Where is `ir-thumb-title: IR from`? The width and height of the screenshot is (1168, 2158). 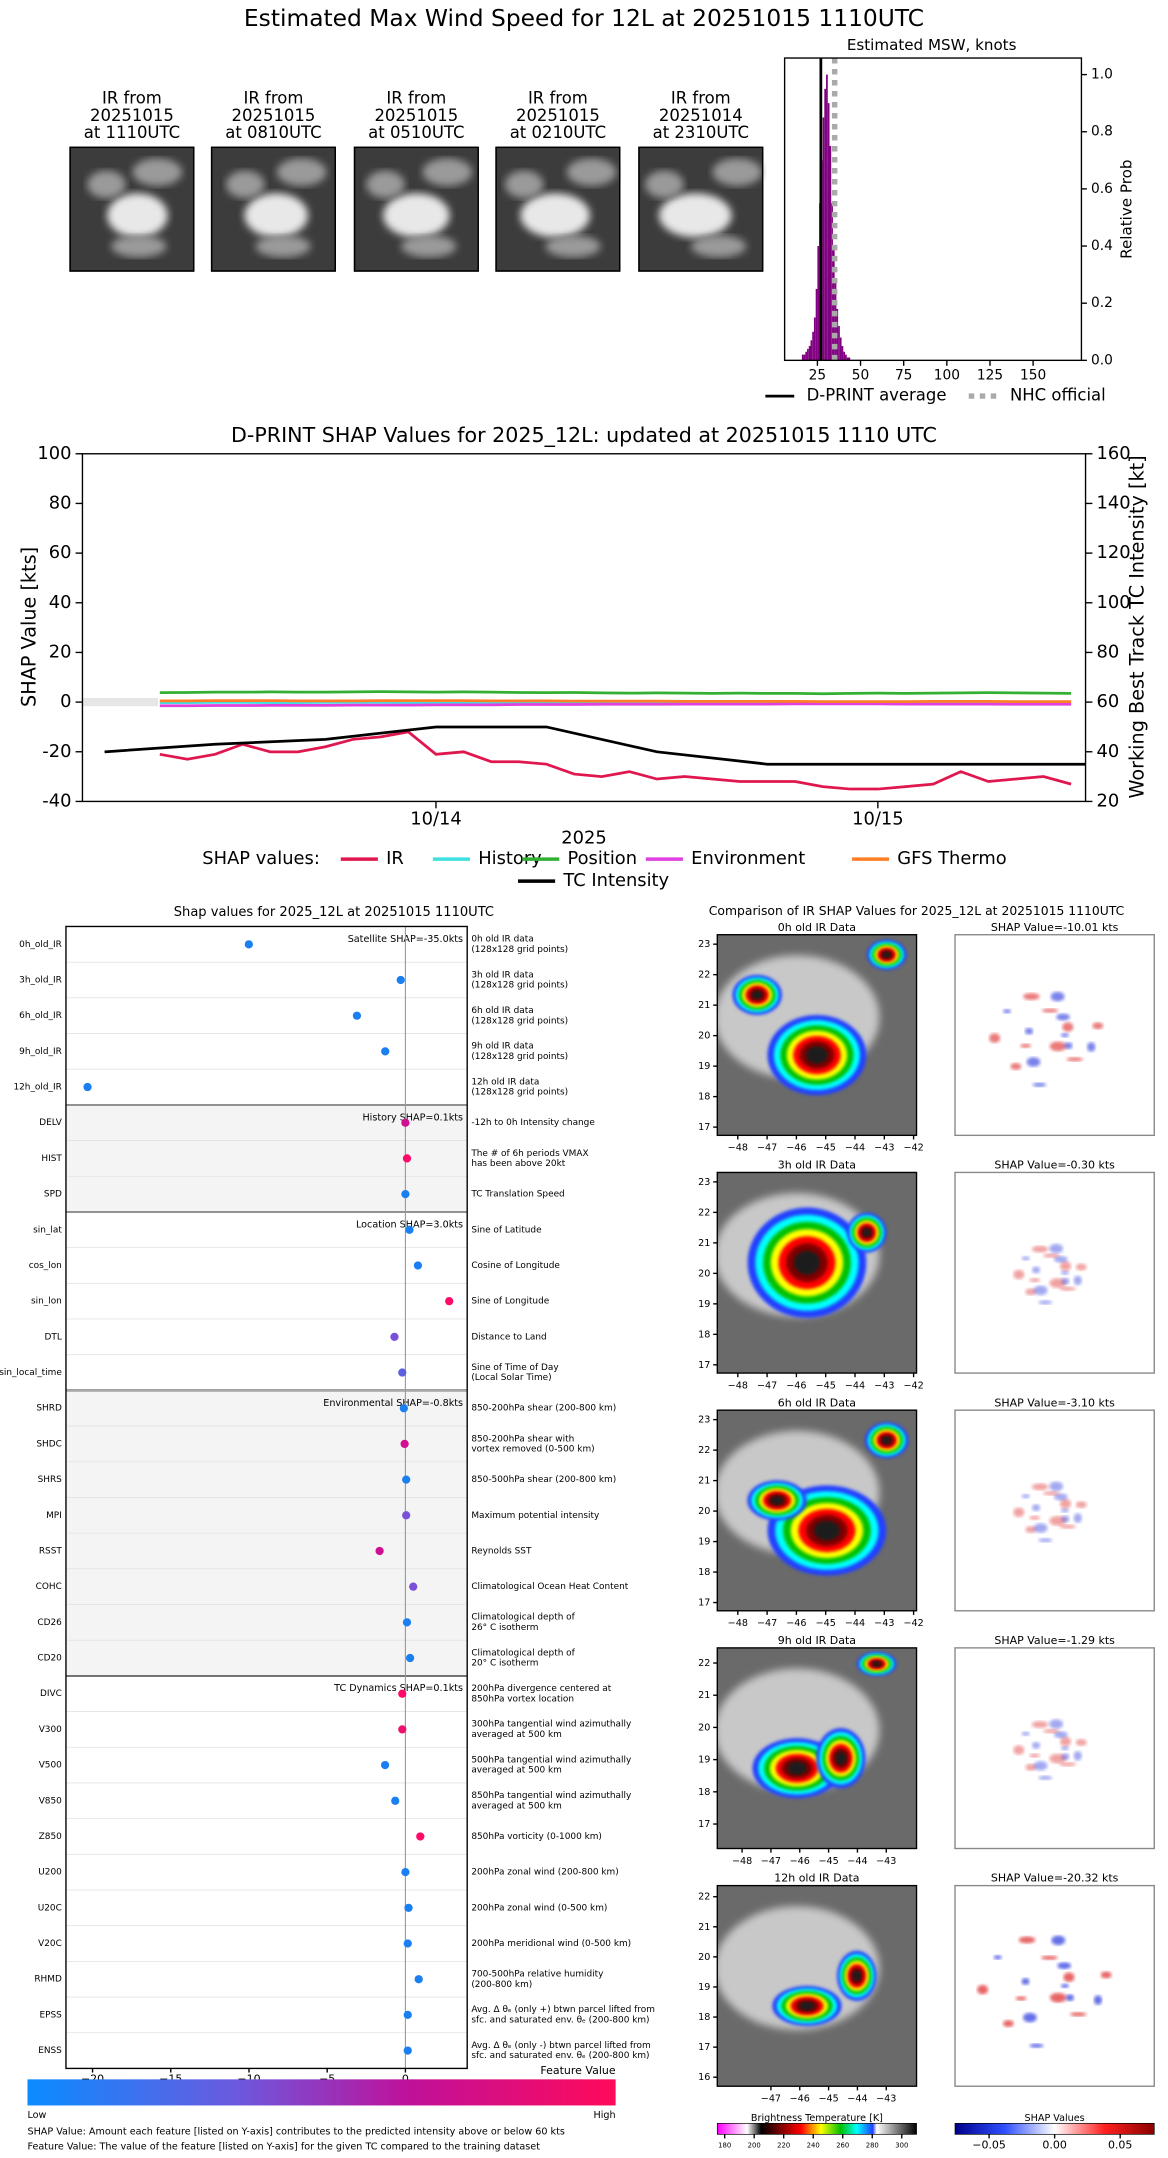 ir-thumb-title: IR from is located at coordinates (132, 98).